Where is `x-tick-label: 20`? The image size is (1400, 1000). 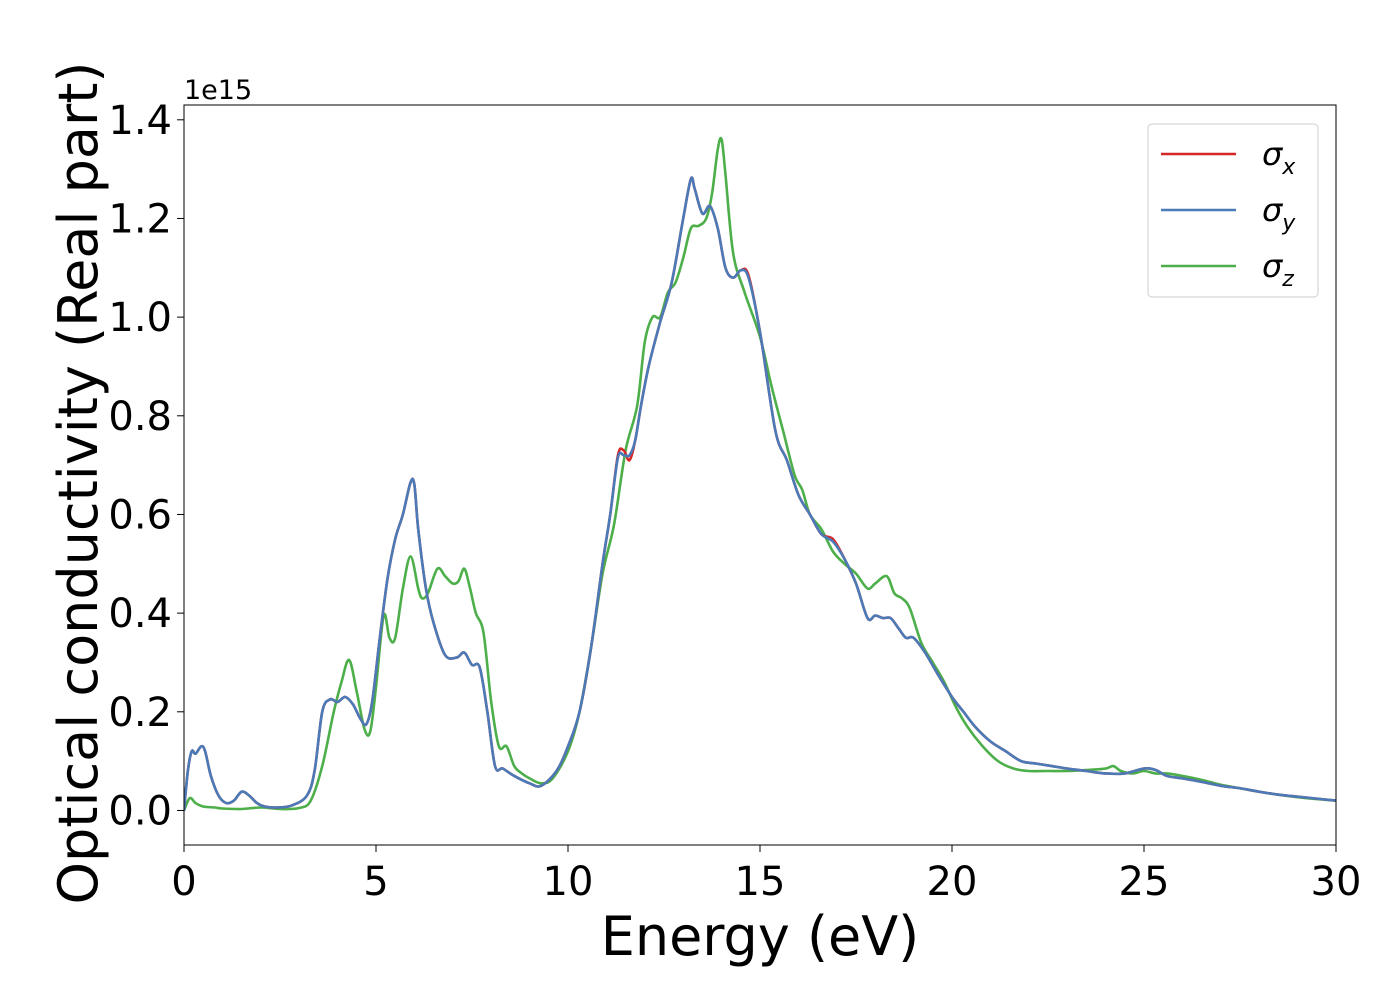
x-tick-label: 20 is located at coordinates (952, 882).